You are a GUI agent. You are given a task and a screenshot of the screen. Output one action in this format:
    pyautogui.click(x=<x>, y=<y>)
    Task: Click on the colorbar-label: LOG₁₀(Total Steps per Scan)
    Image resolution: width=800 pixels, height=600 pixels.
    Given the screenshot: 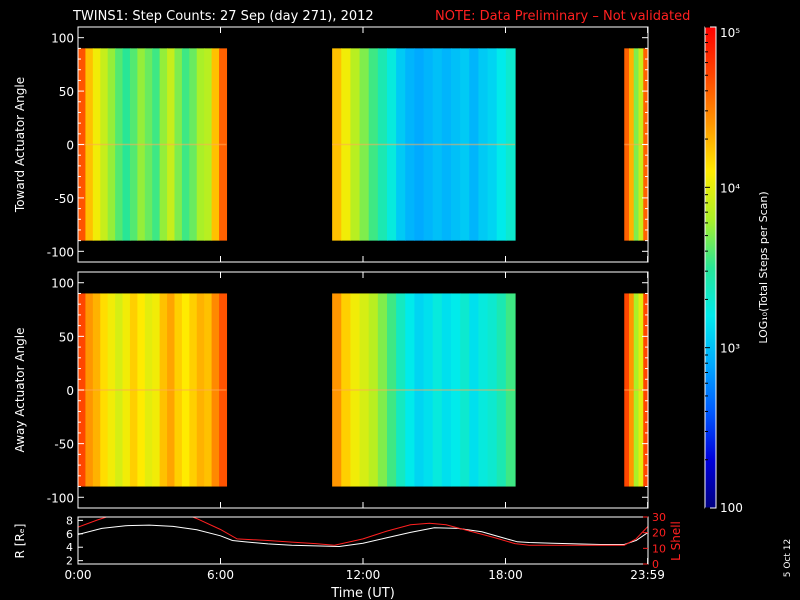 What is the action you would take?
    pyautogui.click(x=763, y=267)
    